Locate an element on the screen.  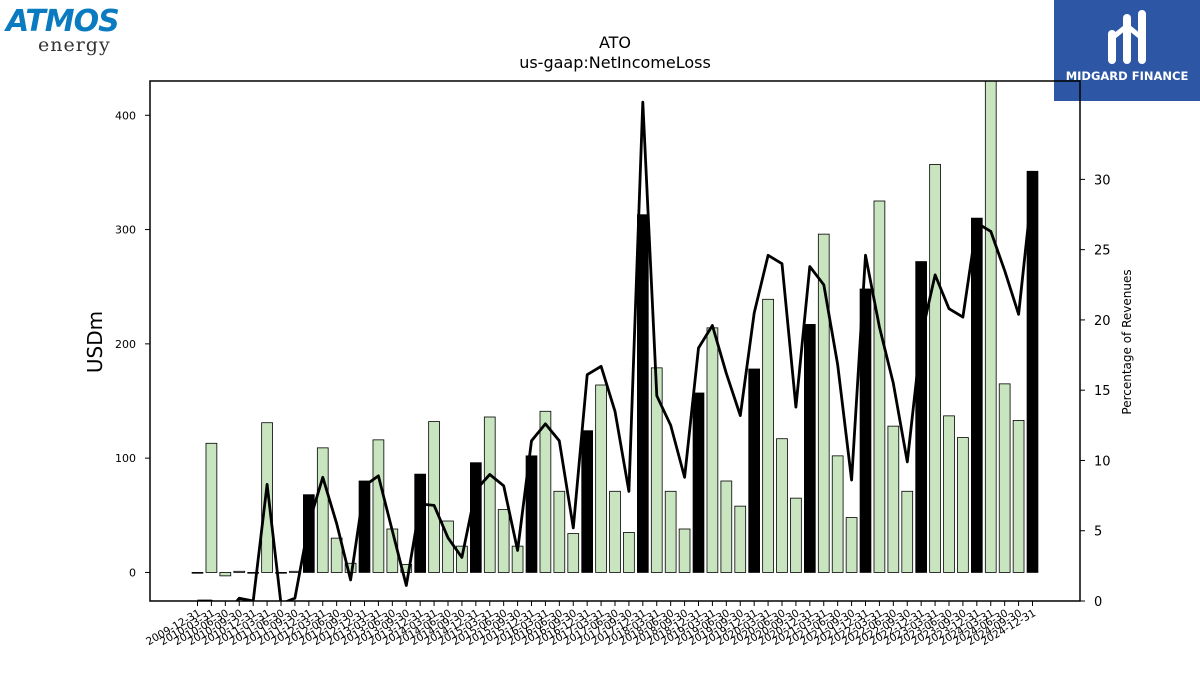
chart-subtitle: us-gaap:NetIncomeLoss is located at coordinates (615, 62).